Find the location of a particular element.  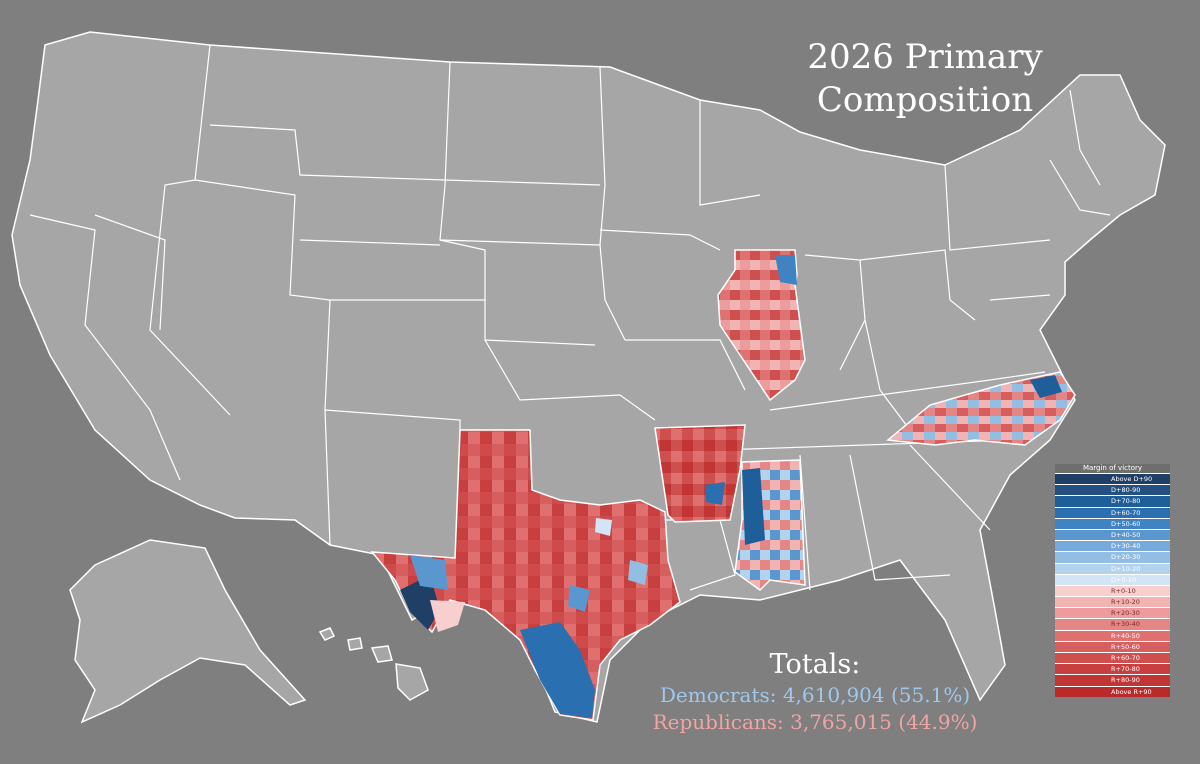

map-title-line2: Composition is located at coordinates (925, 100).